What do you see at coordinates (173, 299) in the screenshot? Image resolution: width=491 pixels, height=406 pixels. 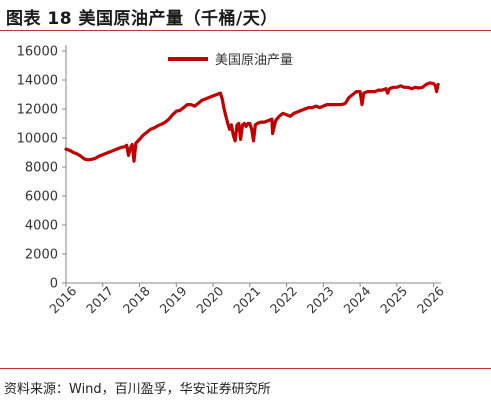 I see `x-tick-label: 2019` at bounding box center [173, 299].